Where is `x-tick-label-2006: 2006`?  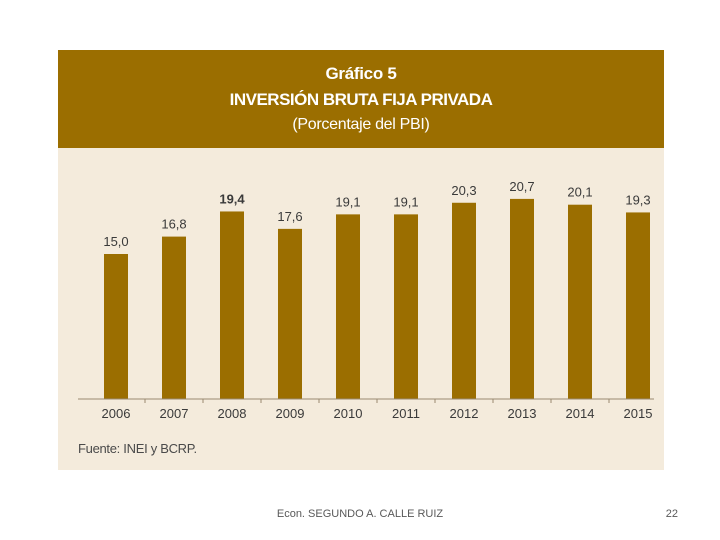 x-tick-label-2006: 2006 is located at coordinates (116, 413).